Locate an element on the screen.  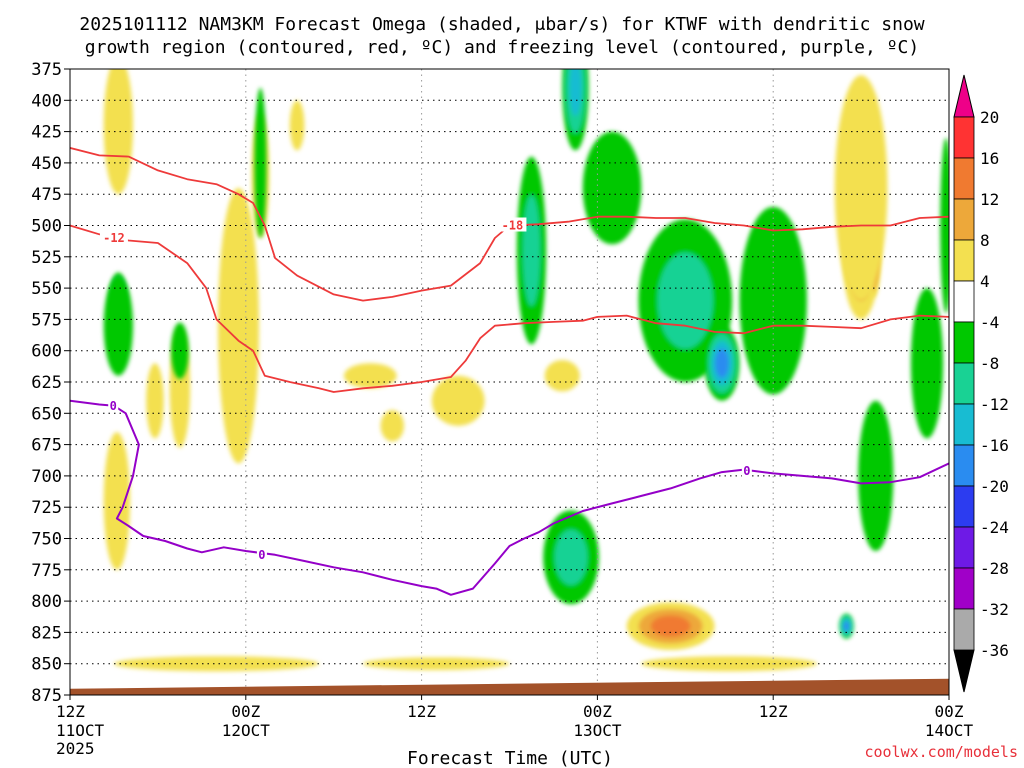
credit-text: coolwx.com/models is located at coordinates (941, 752).